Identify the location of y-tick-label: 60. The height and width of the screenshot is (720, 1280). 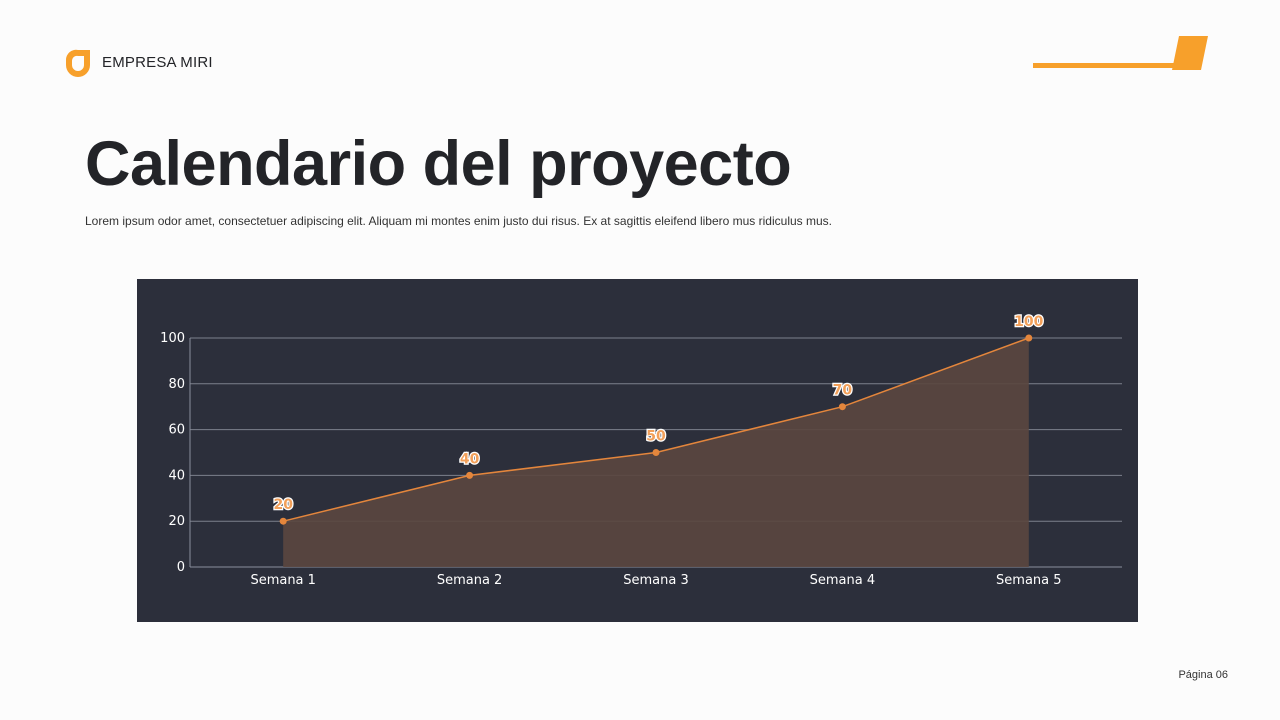
(176, 430).